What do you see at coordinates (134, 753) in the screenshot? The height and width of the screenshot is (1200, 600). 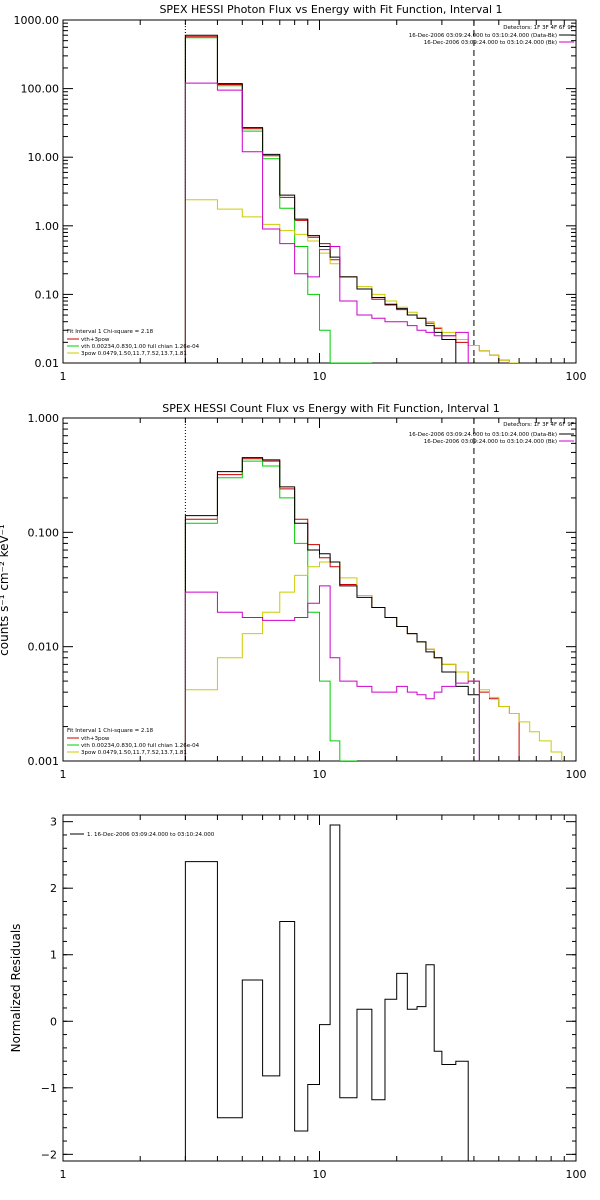 I see `count-fit-legend-3: 3pow 0.0479,1.50,11.7,7.52,13.7,1.81` at bounding box center [134, 753].